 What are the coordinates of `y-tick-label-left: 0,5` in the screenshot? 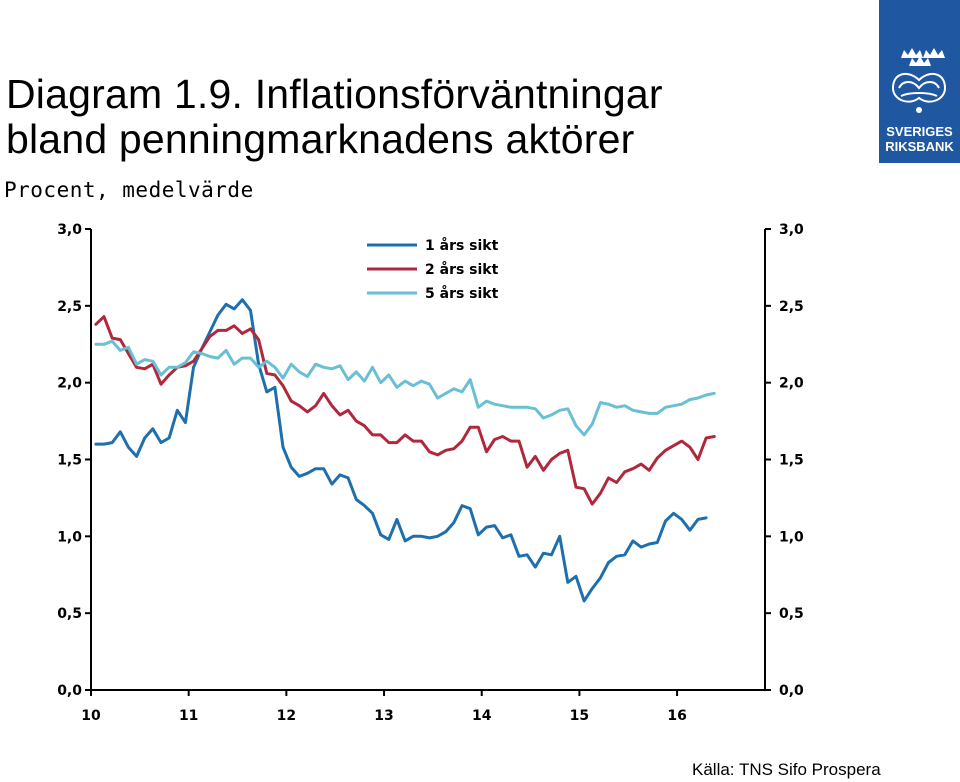 It's located at (69, 614).